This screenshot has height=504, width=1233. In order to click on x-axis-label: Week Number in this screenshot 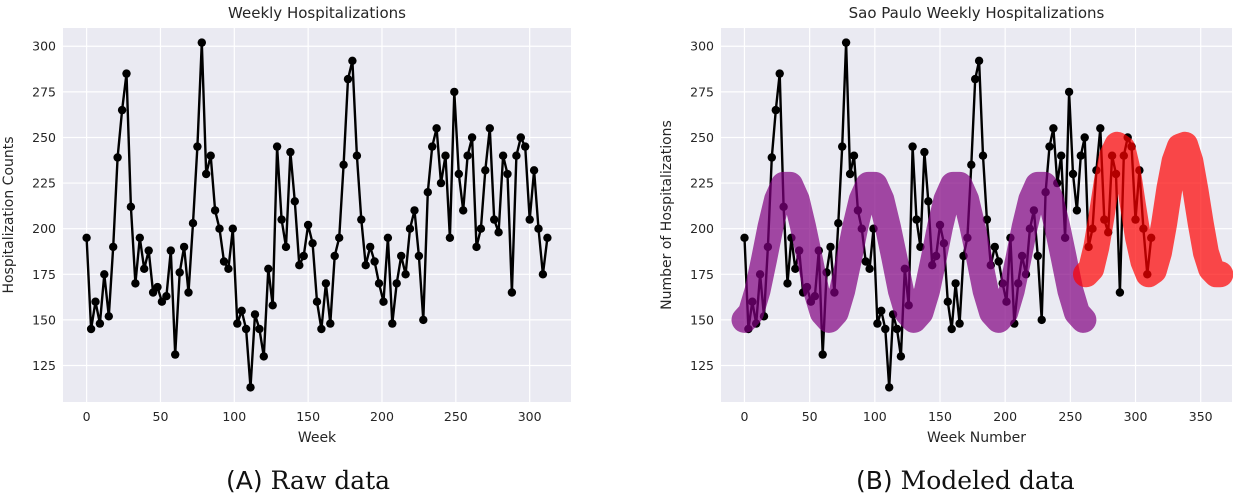, I will do `click(976, 438)`.